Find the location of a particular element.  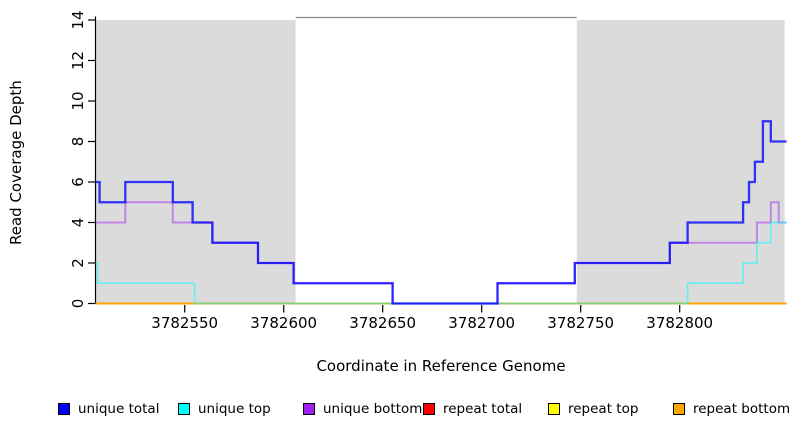

legend-item-repeat-top: repeat top is located at coordinates (593, 409).